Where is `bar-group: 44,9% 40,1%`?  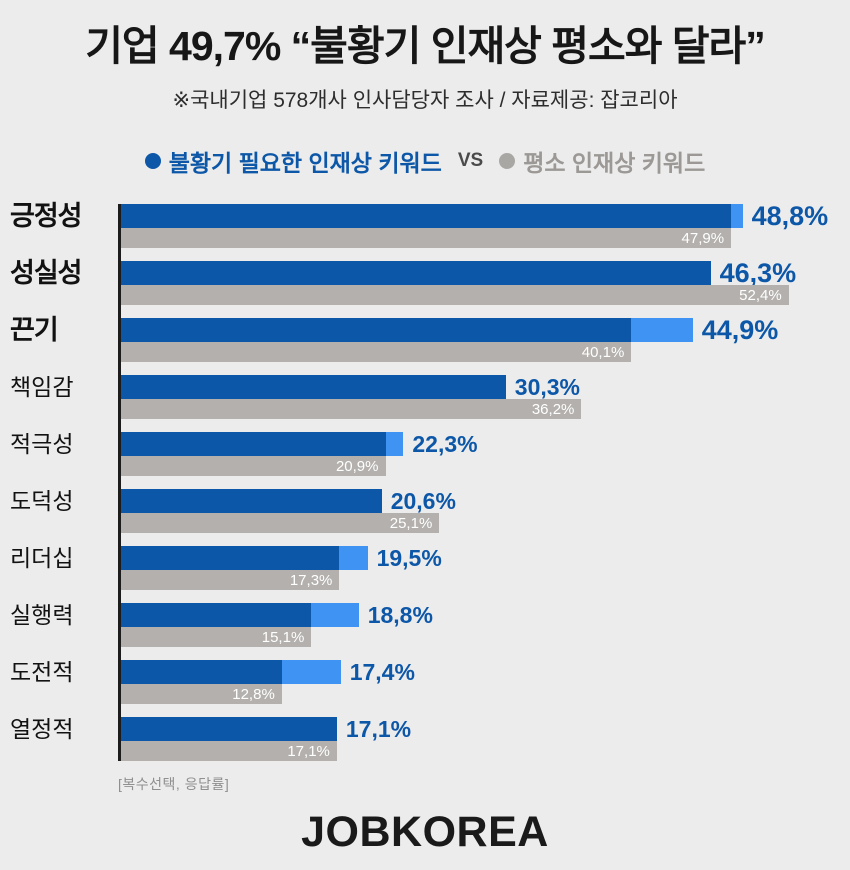
bar-group: 44,9% 40,1% is located at coordinates (484, 339).